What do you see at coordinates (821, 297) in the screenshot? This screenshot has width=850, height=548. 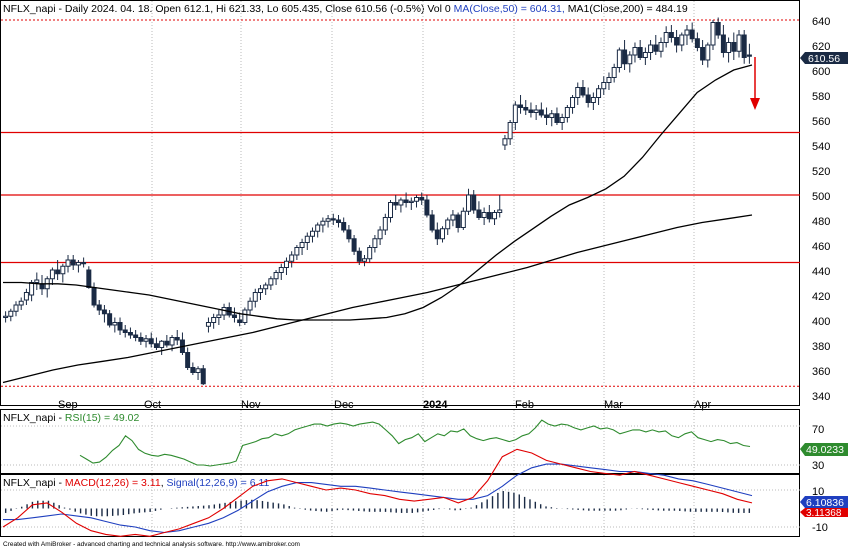 I see `price-y-tick: 420` at bounding box center [821, 297].